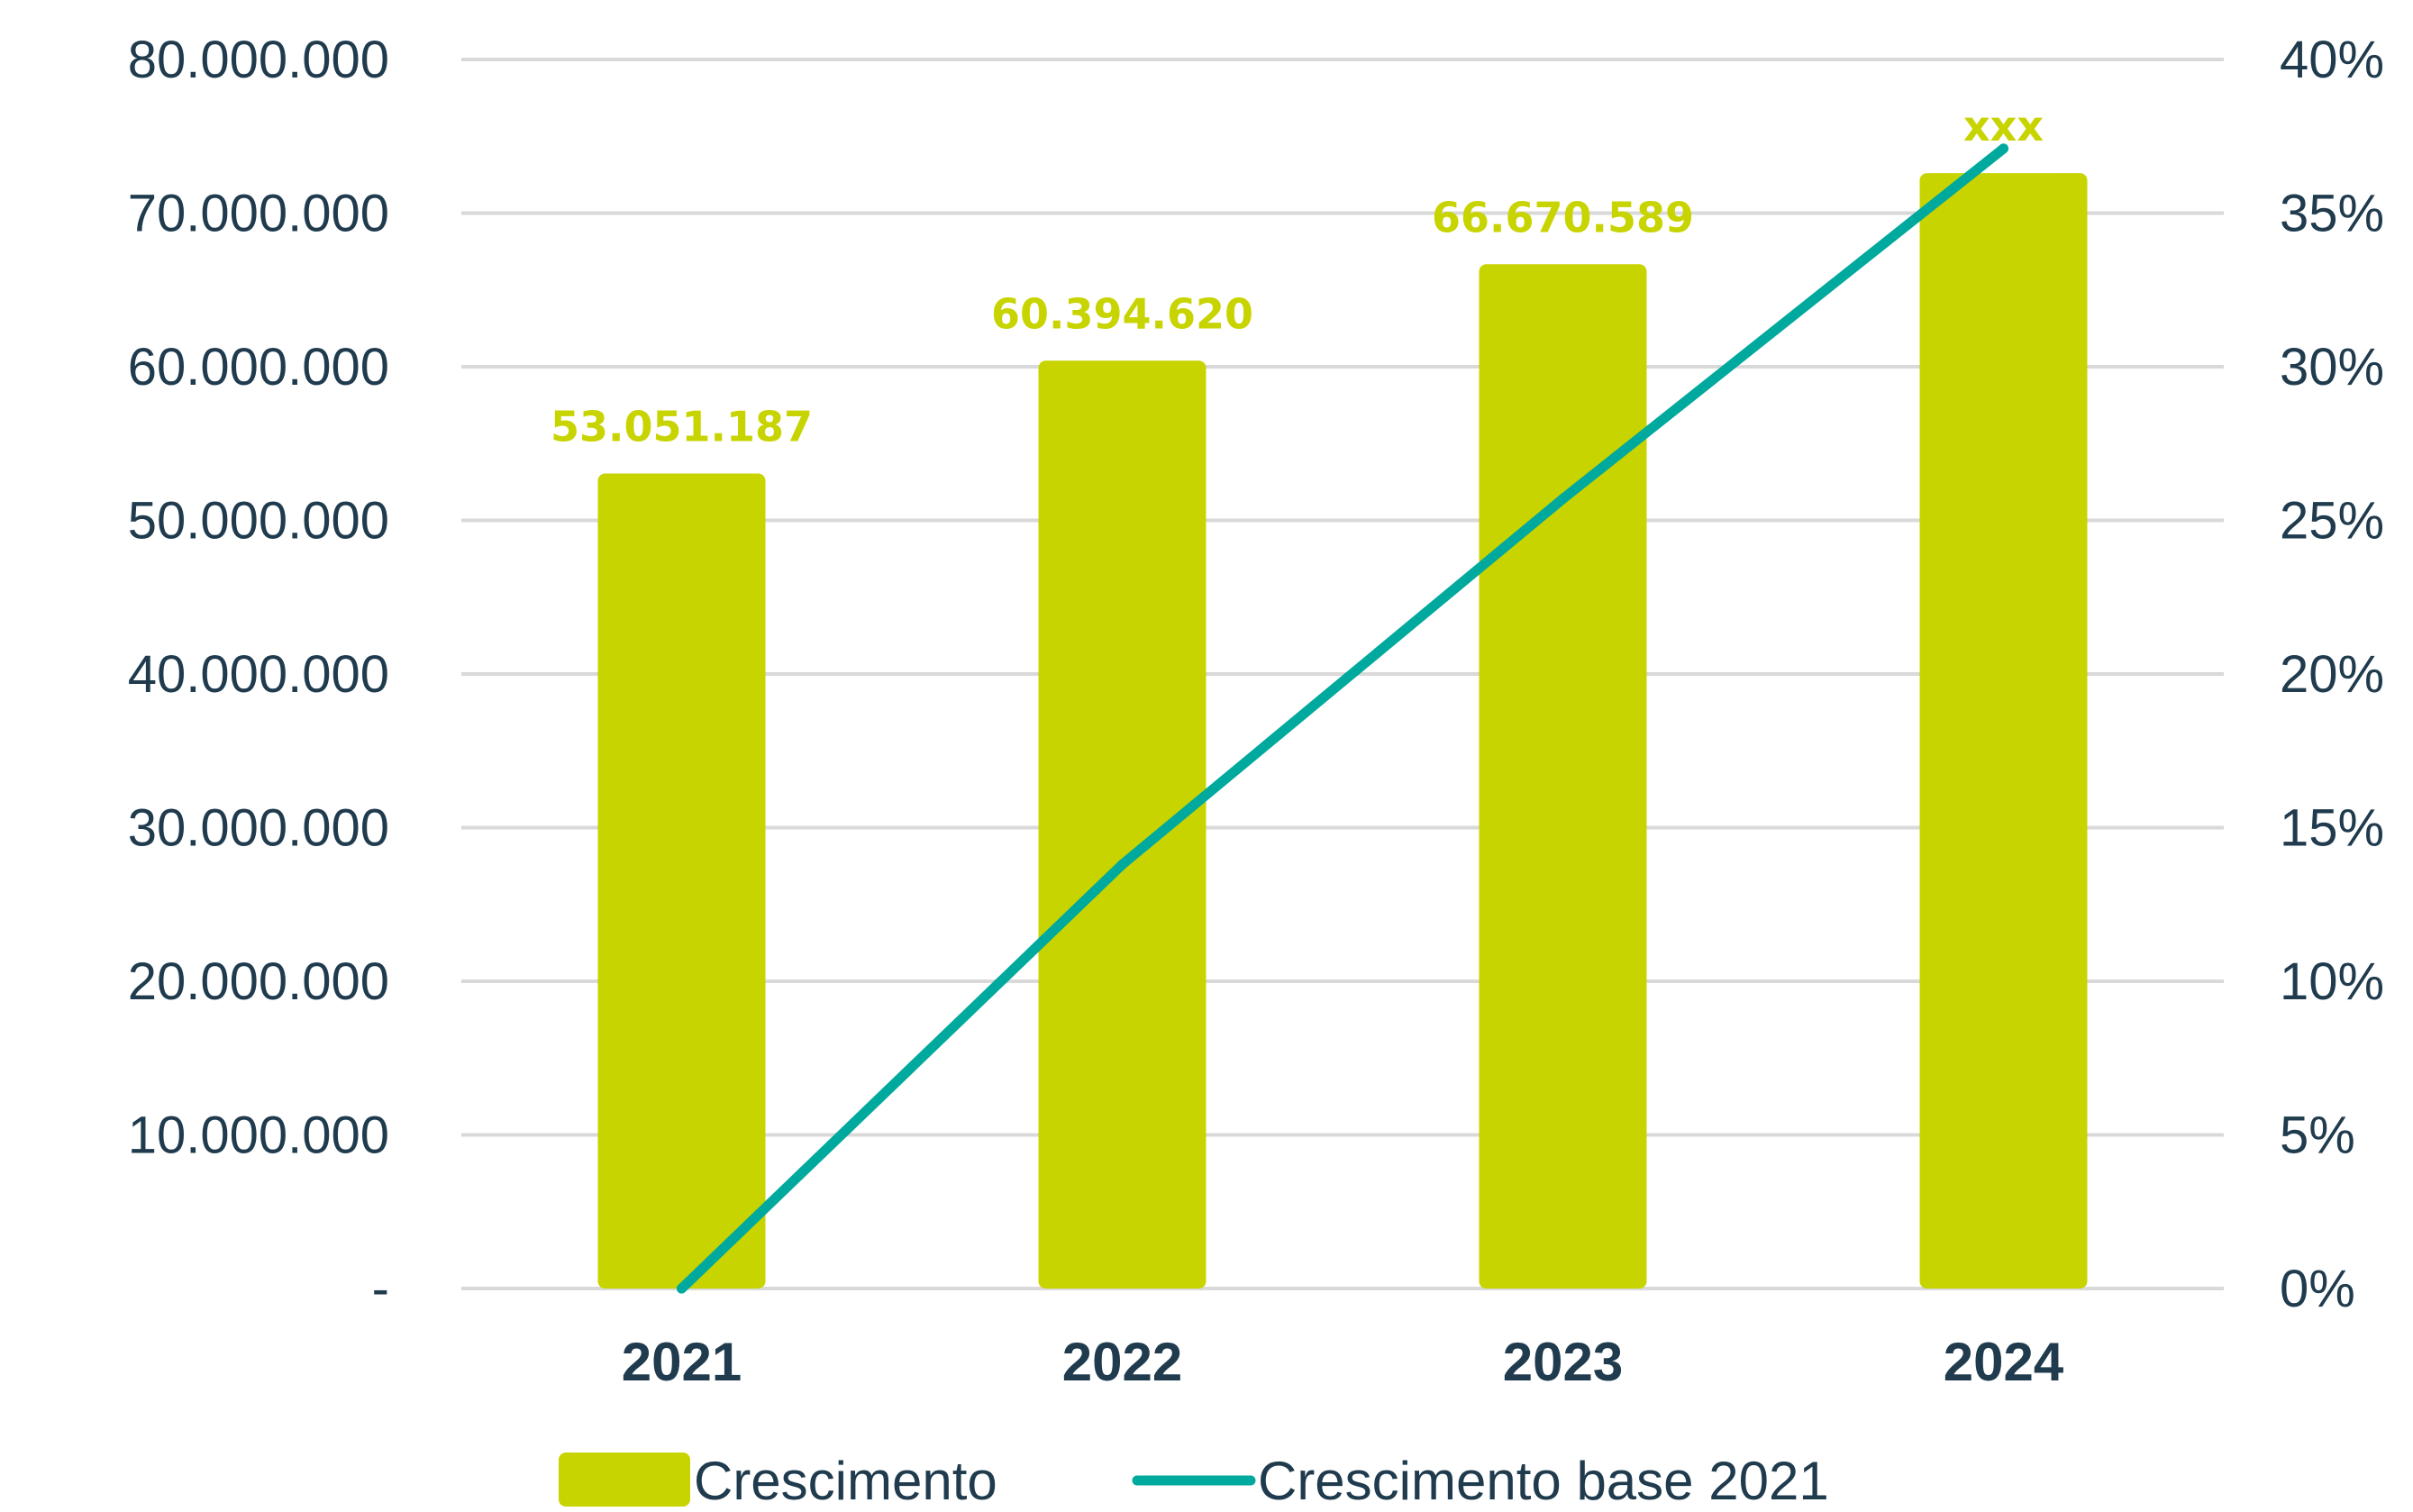 The image size is (2413, 1512). Describe the element at coordinates (258, 981) in the screenshot. I see `y-tick-label-left: 20.000.000` at that location.